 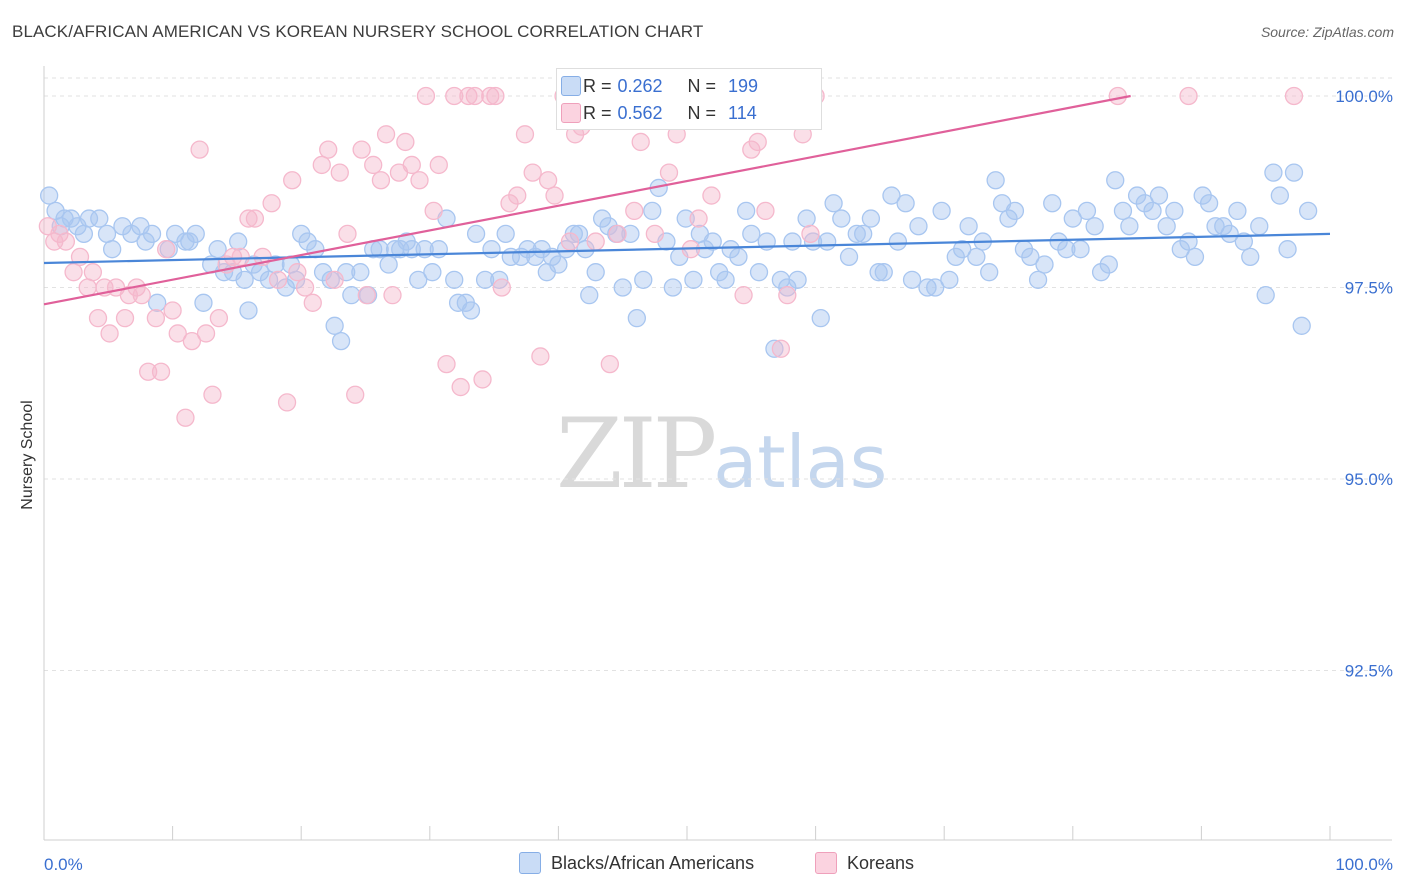 I want to click on legend-swatch-blacks, so click(x=571, y=86).